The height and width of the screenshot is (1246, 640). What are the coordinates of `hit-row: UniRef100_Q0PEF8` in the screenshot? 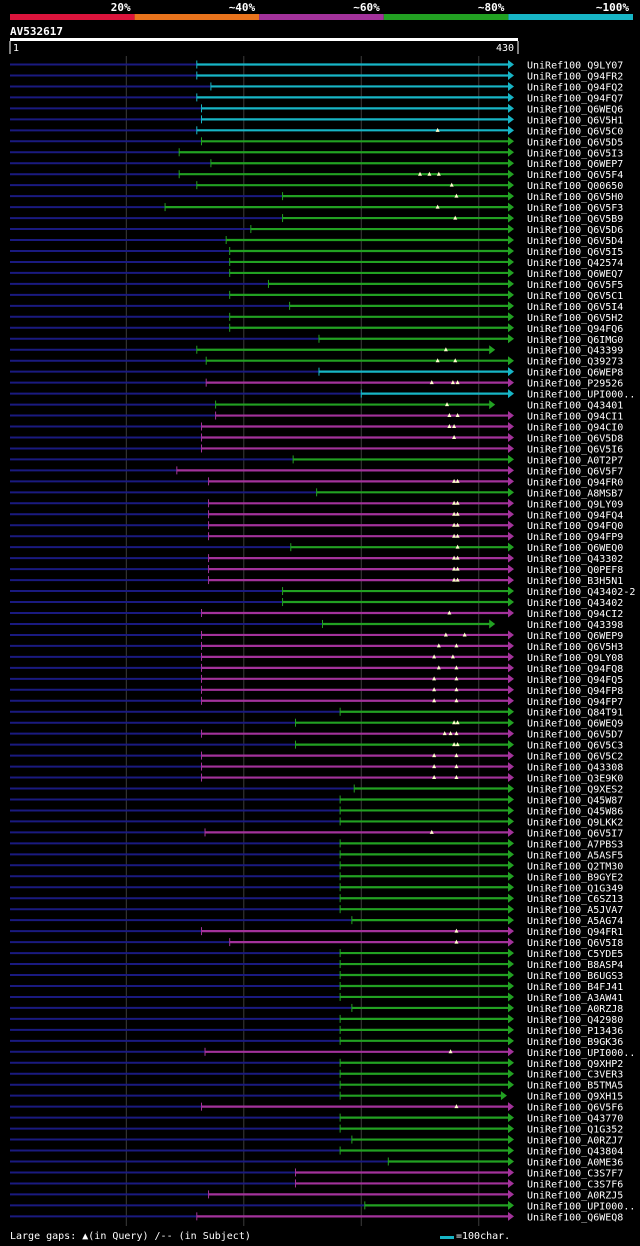 It's located at (316, 570).